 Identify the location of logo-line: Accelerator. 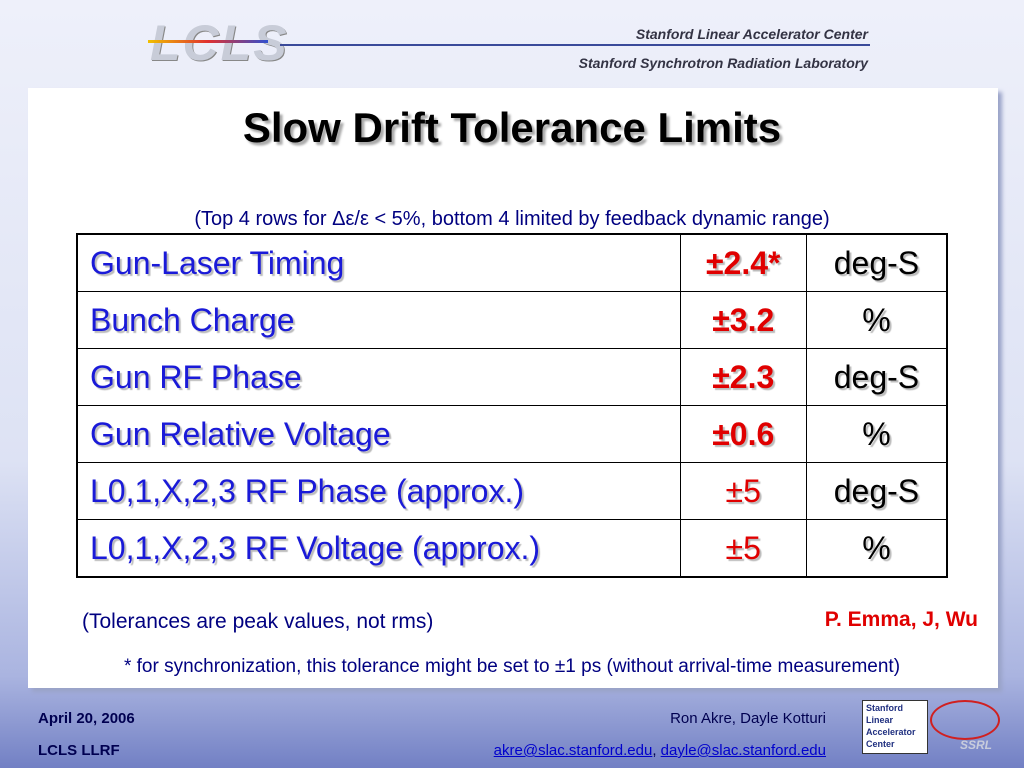
(891, 732).